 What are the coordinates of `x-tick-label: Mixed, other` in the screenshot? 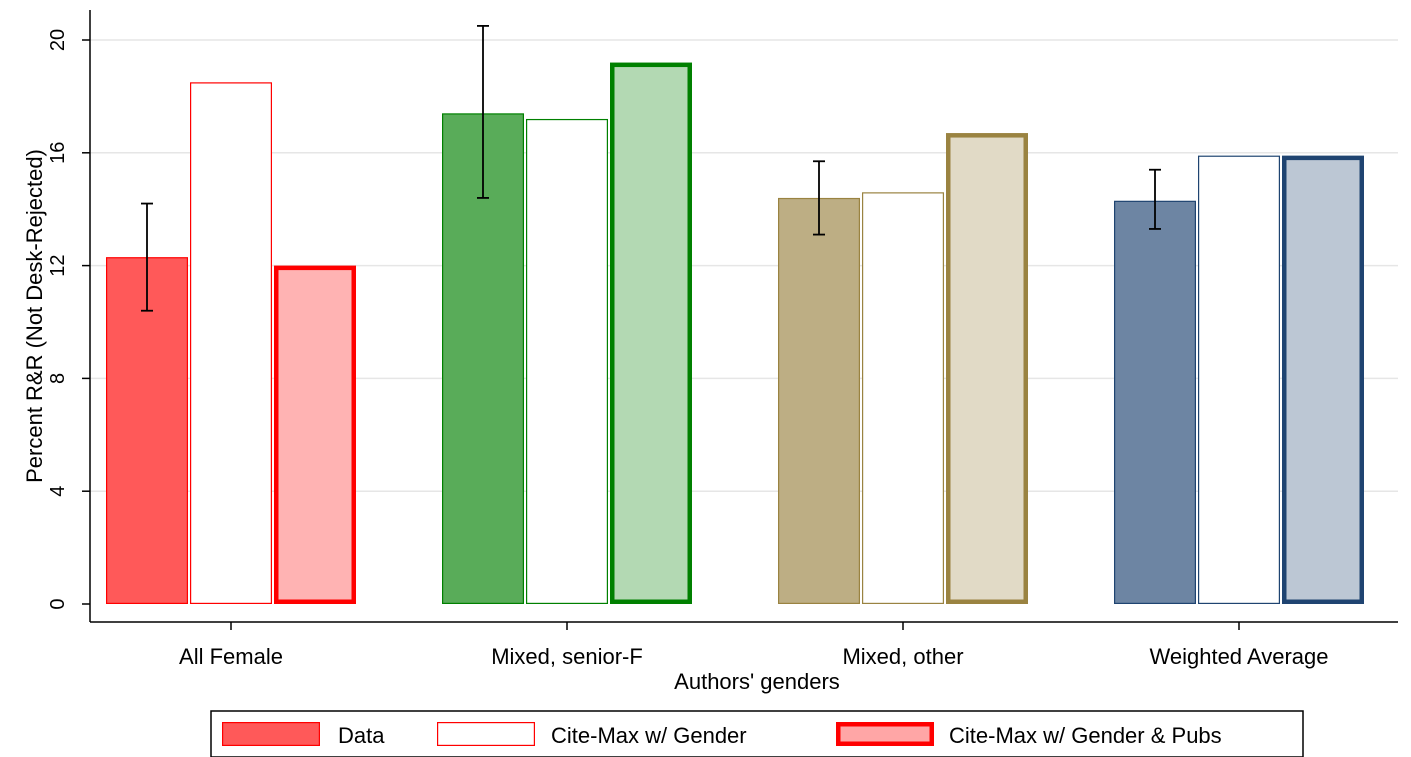 It's located at (902, 656).